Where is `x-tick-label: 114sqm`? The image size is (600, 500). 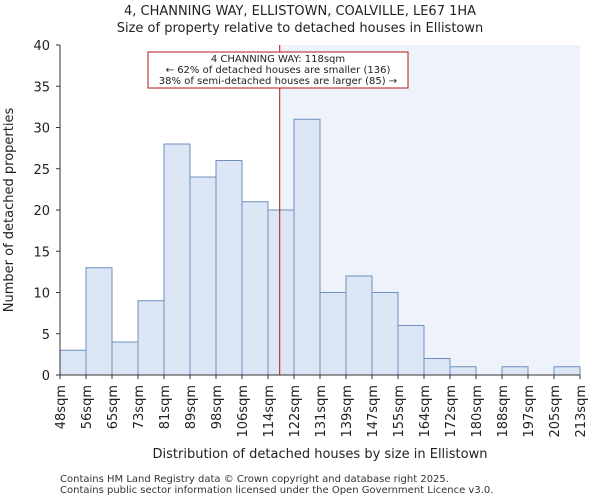 x-tick-label: 114sqm is located at coordinates (269, 411).